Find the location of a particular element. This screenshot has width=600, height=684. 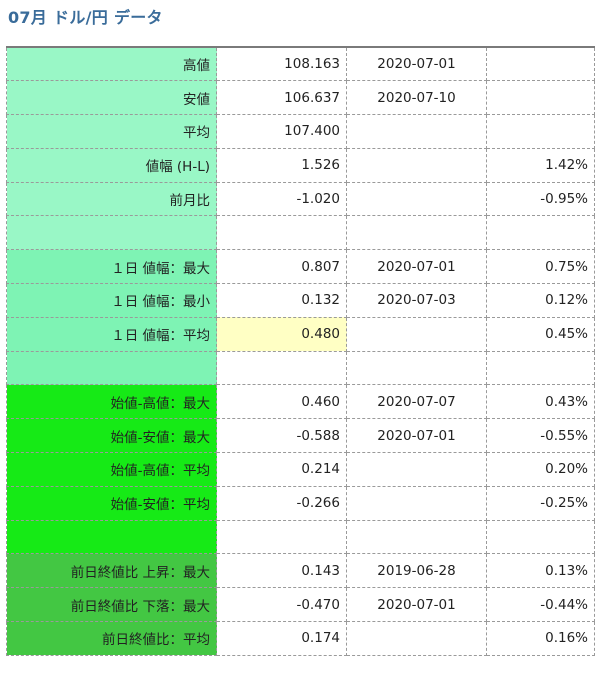

row-value-open-high-avg: 0.214 is located at coordinates (281, 469).